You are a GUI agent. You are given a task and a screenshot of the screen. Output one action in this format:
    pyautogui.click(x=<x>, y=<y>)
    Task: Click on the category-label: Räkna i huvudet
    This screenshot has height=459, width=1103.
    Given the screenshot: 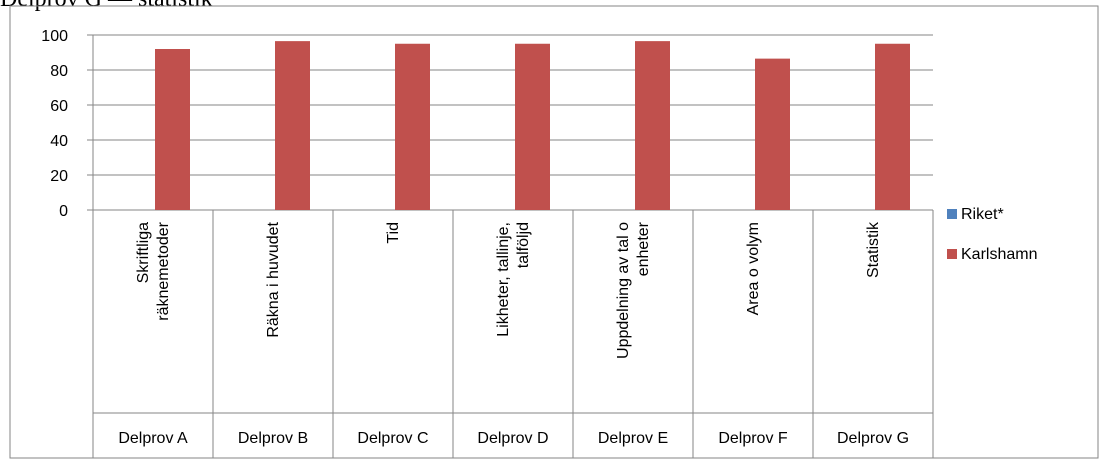 What is the action you would take?
    pyautogui.click(x=273, y=279)
    